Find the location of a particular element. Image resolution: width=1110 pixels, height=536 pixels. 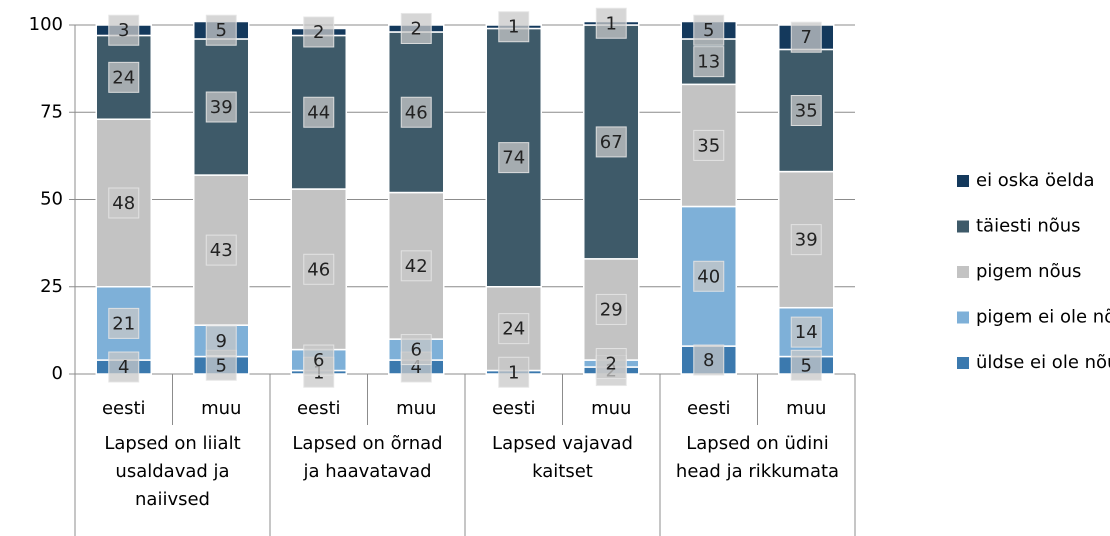

value-label: 7 is located at coordinates (806, 37).